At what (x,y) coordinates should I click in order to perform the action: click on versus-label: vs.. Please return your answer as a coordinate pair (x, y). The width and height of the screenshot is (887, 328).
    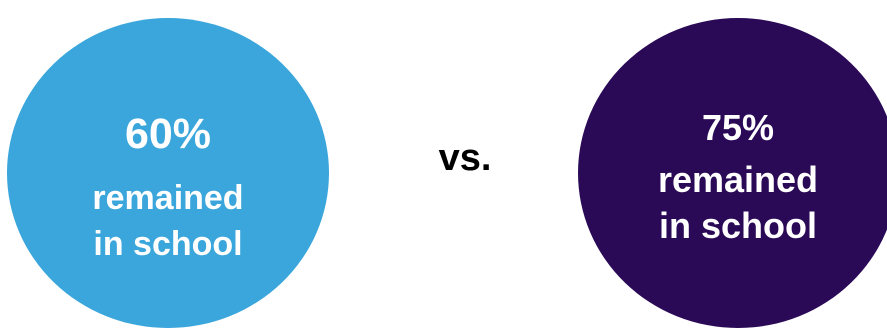
    Looking at the image, I should click on (465, 158).